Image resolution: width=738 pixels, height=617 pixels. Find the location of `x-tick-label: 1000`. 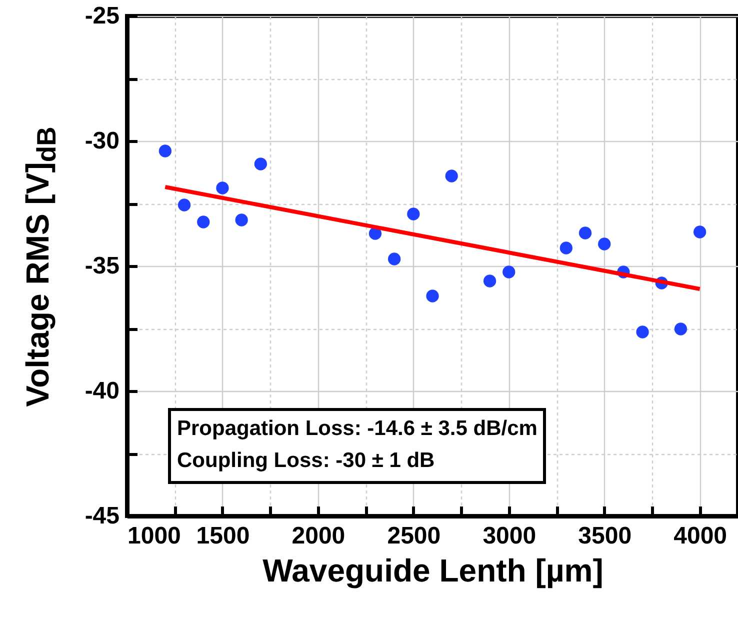

x-tick-label: 1000 is located at coordinates (154, 536).